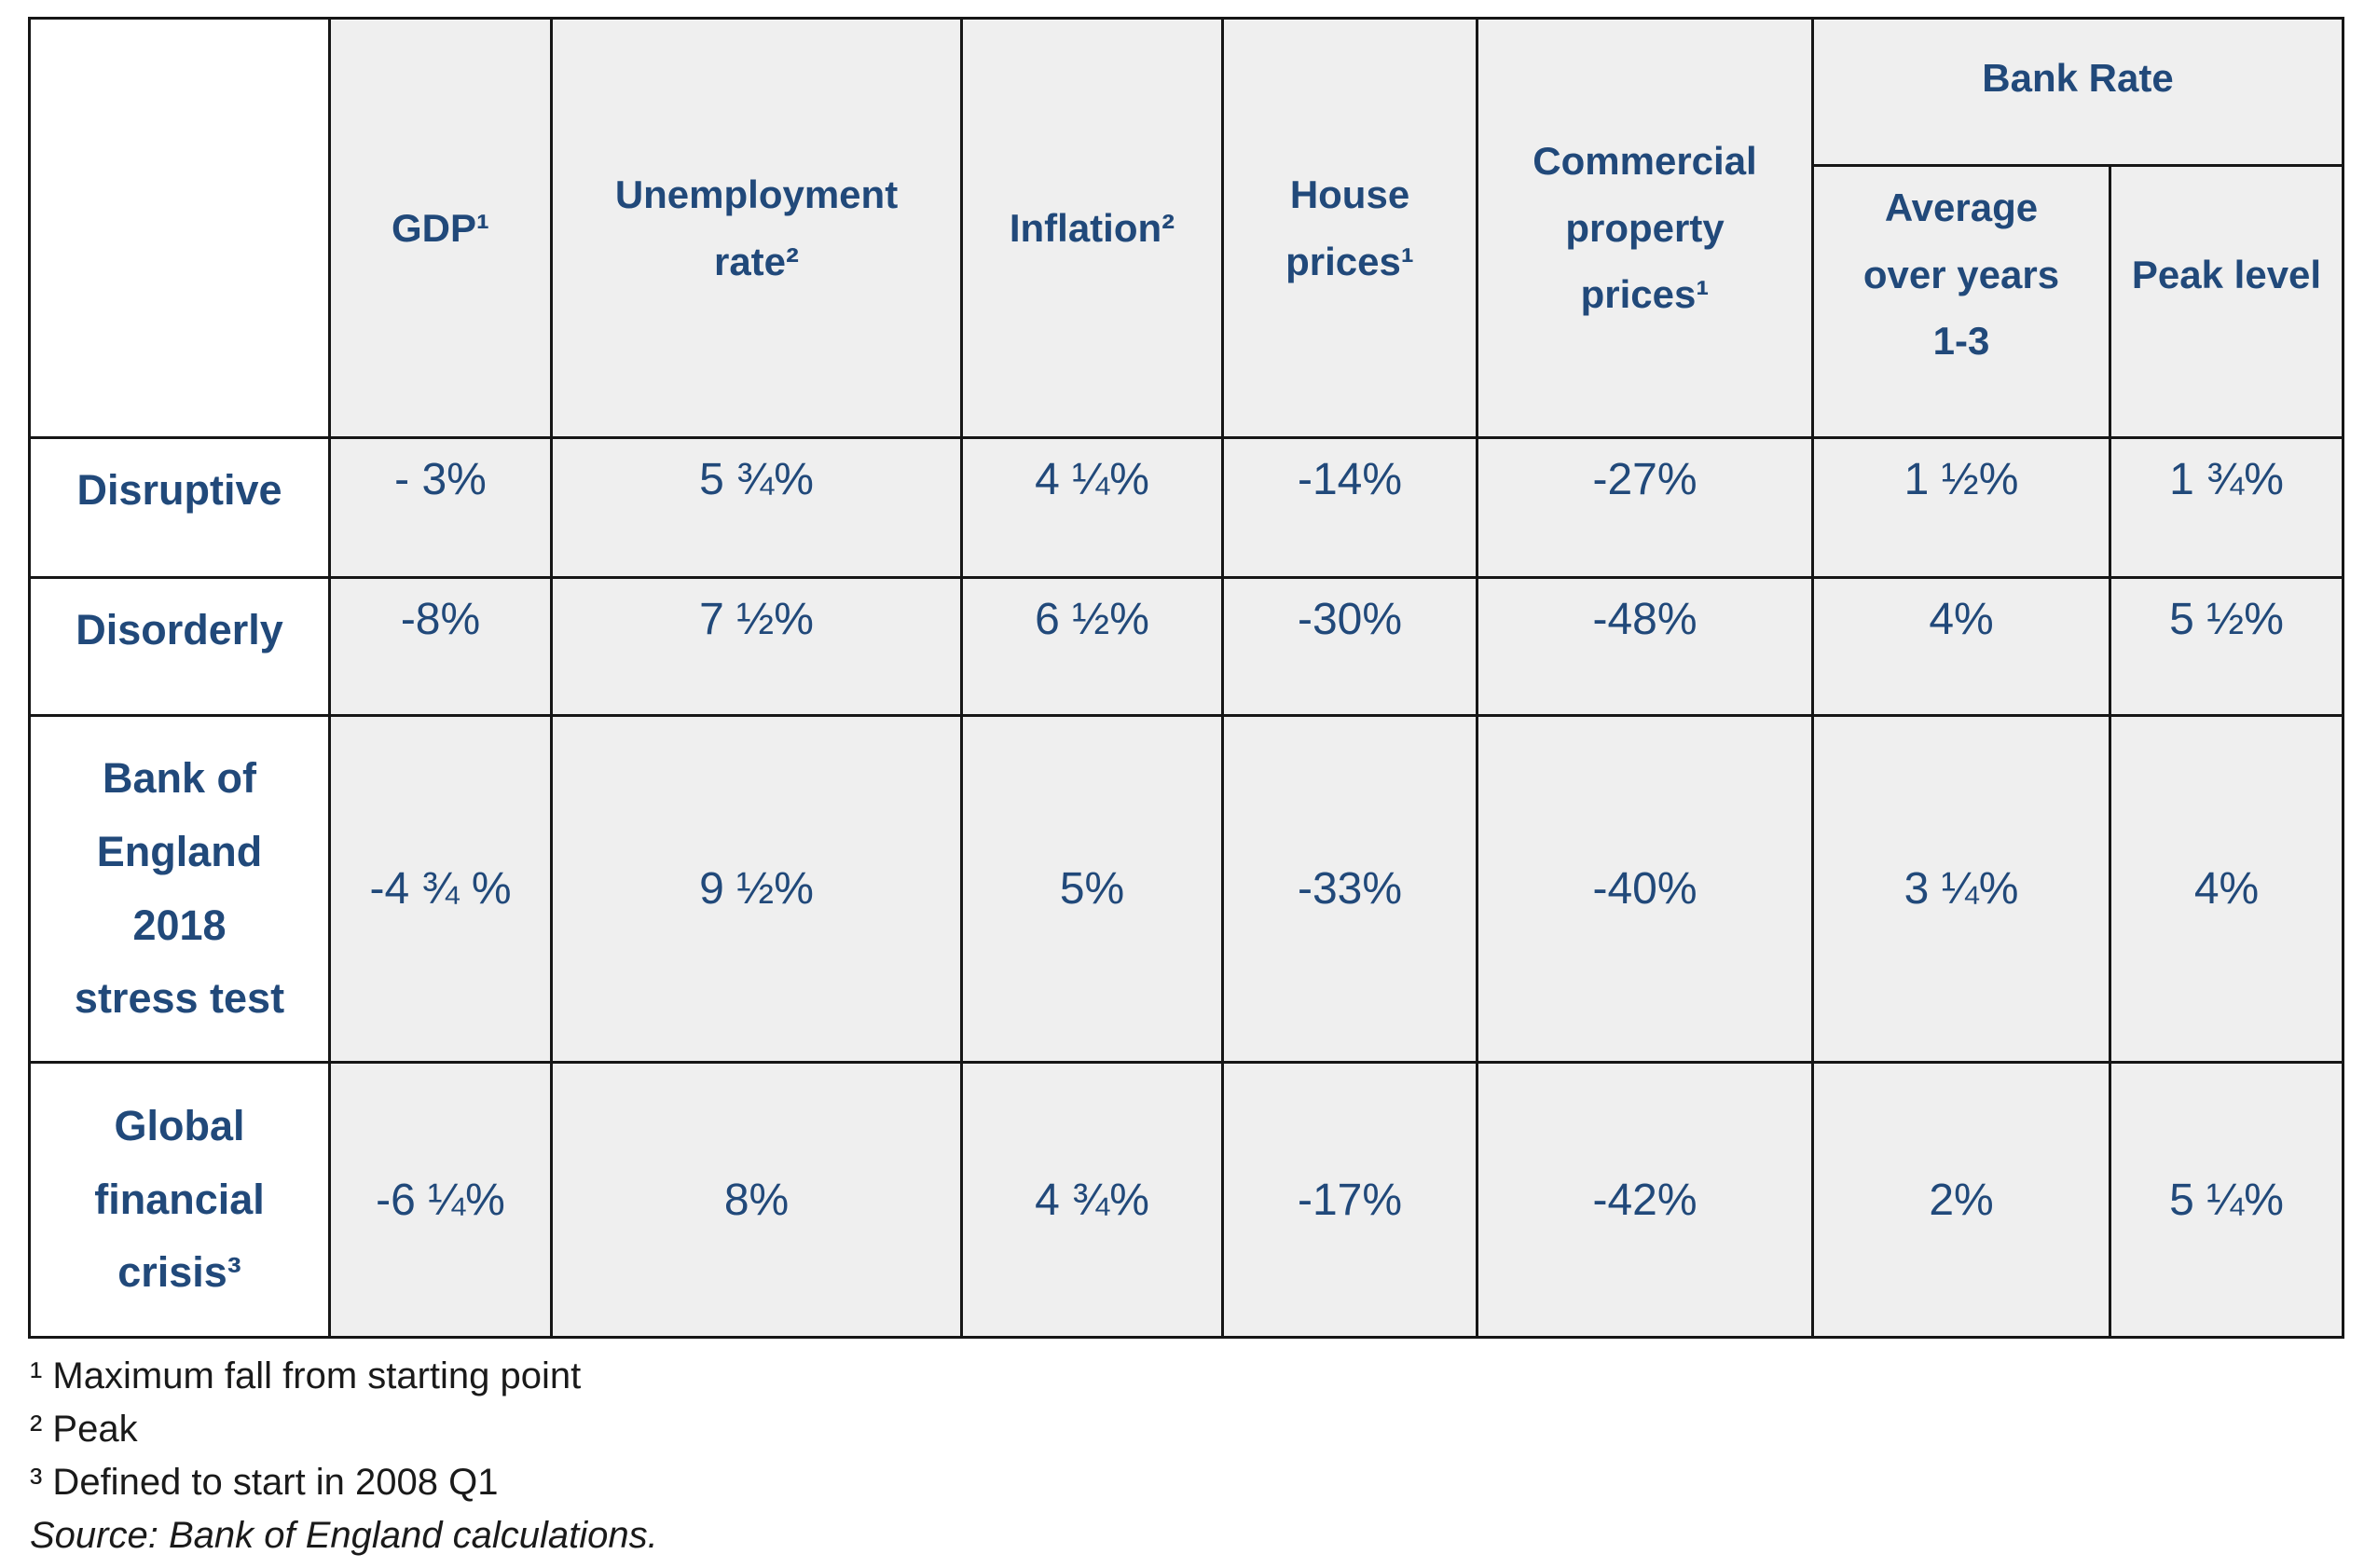 The height and width of the screenshot is (1568, 2364). I want to click on footnote-3: ³ Defined to start in 2008 Q1, so click(264, 1482).